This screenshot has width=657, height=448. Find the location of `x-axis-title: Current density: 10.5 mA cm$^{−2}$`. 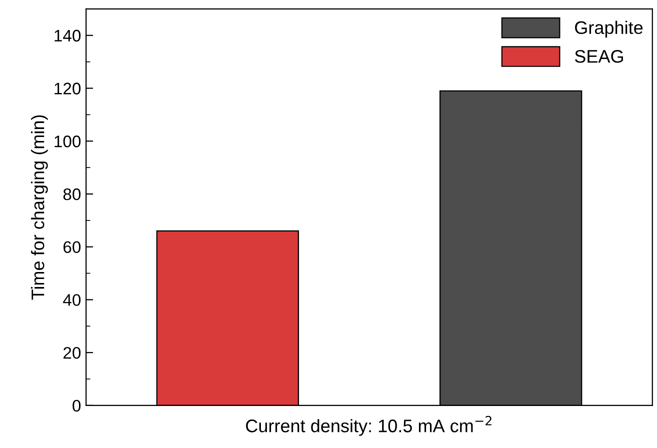

x-axis-title: Current density: 10.5 mA cm$^{−2}$ is located at coordinates (369, 426).